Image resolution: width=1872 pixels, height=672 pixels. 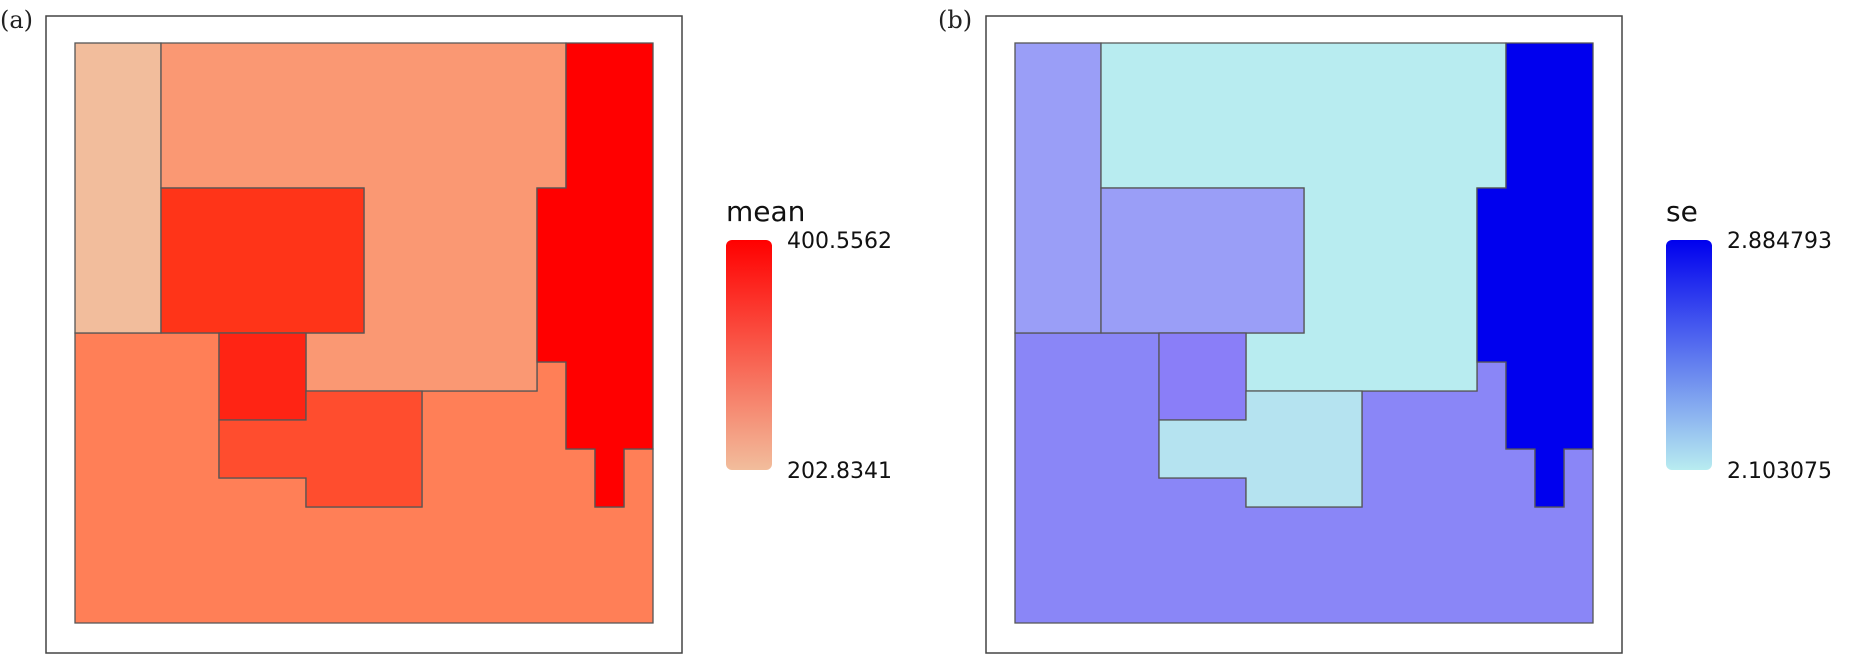 I want to click on panel-b-region-east-corridor, so click(x=1535, y=275).